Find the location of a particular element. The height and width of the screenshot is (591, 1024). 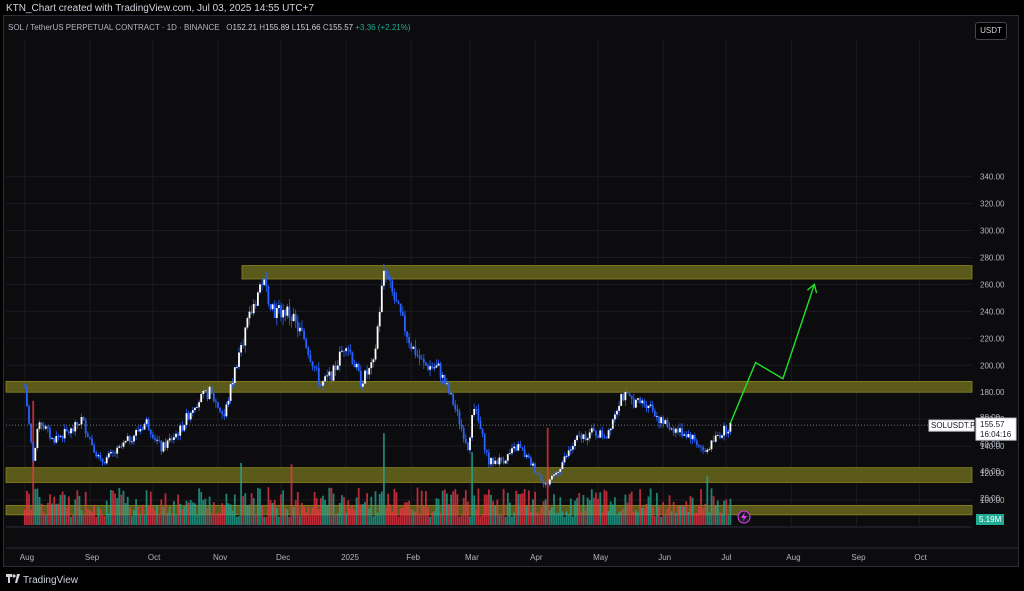

zone-band is located at coordinates (607, 272).